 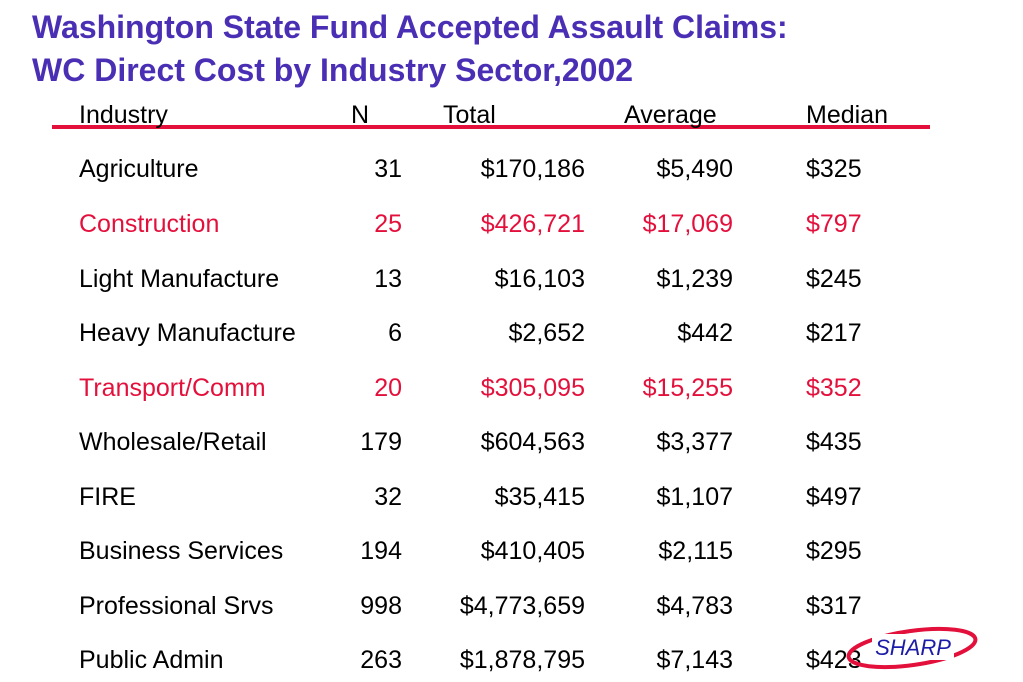 What do you see at coordinates (694, 606) in the screenshot?
I see `average-cell: $4,783` at bounding box center [694, 606].